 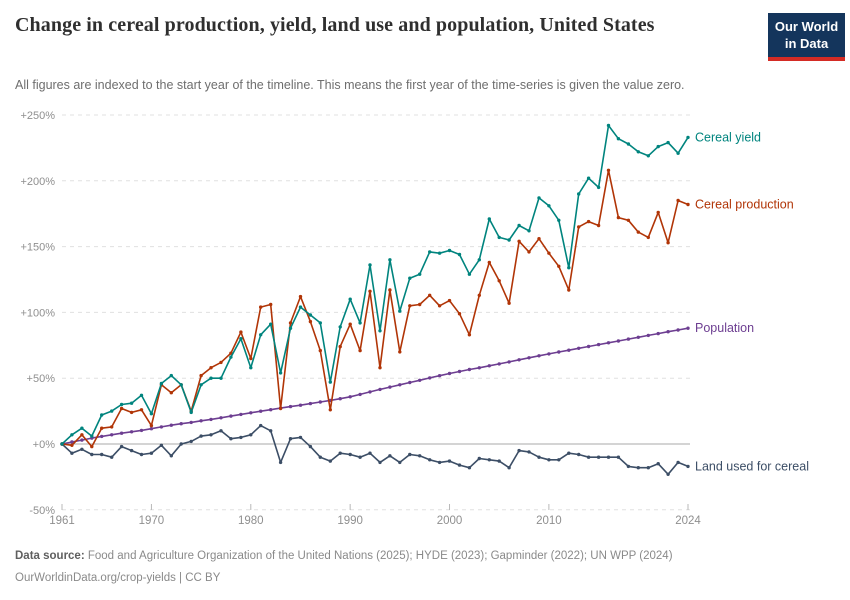 What do you see at coordinates (459, 314) in the screenshot?
I see `series-point-cereal-production-2001` at bounding box center [459, 314].